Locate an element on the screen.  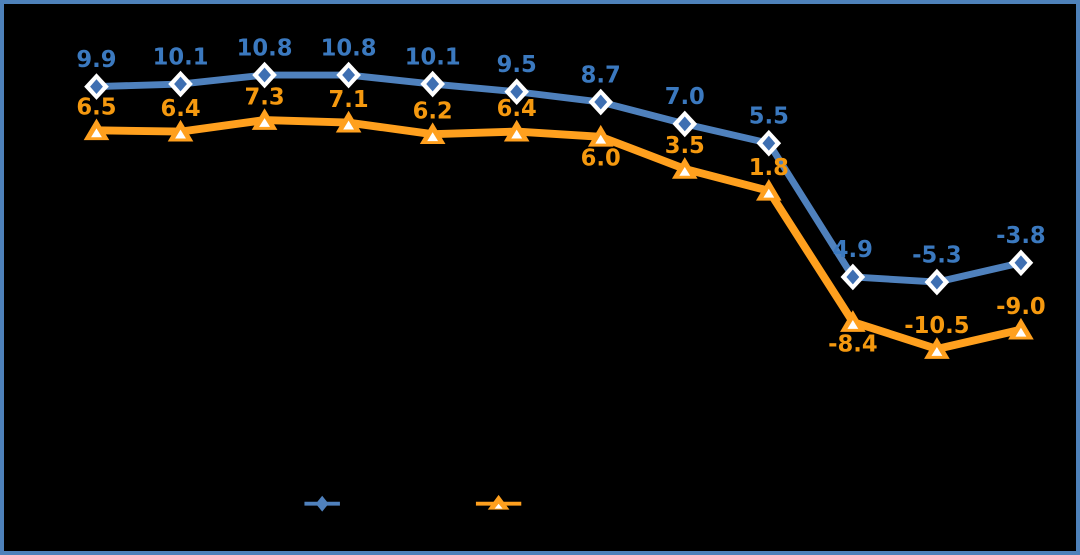
orange-series-data-label: 6.0 is located at coordinates (601, 158).